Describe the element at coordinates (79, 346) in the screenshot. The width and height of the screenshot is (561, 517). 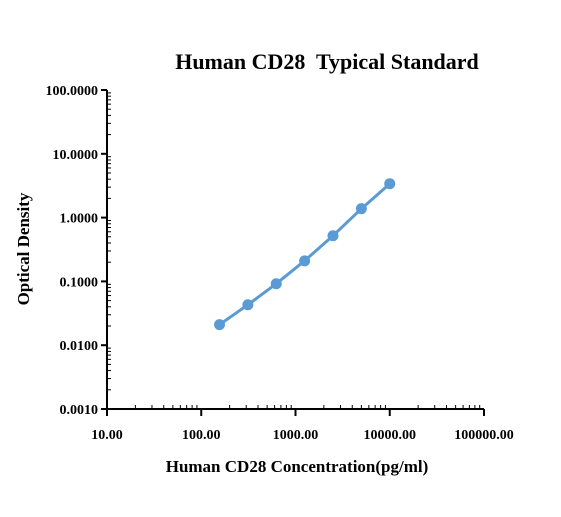
I see `y-tick-label: 0.0100` at that location.